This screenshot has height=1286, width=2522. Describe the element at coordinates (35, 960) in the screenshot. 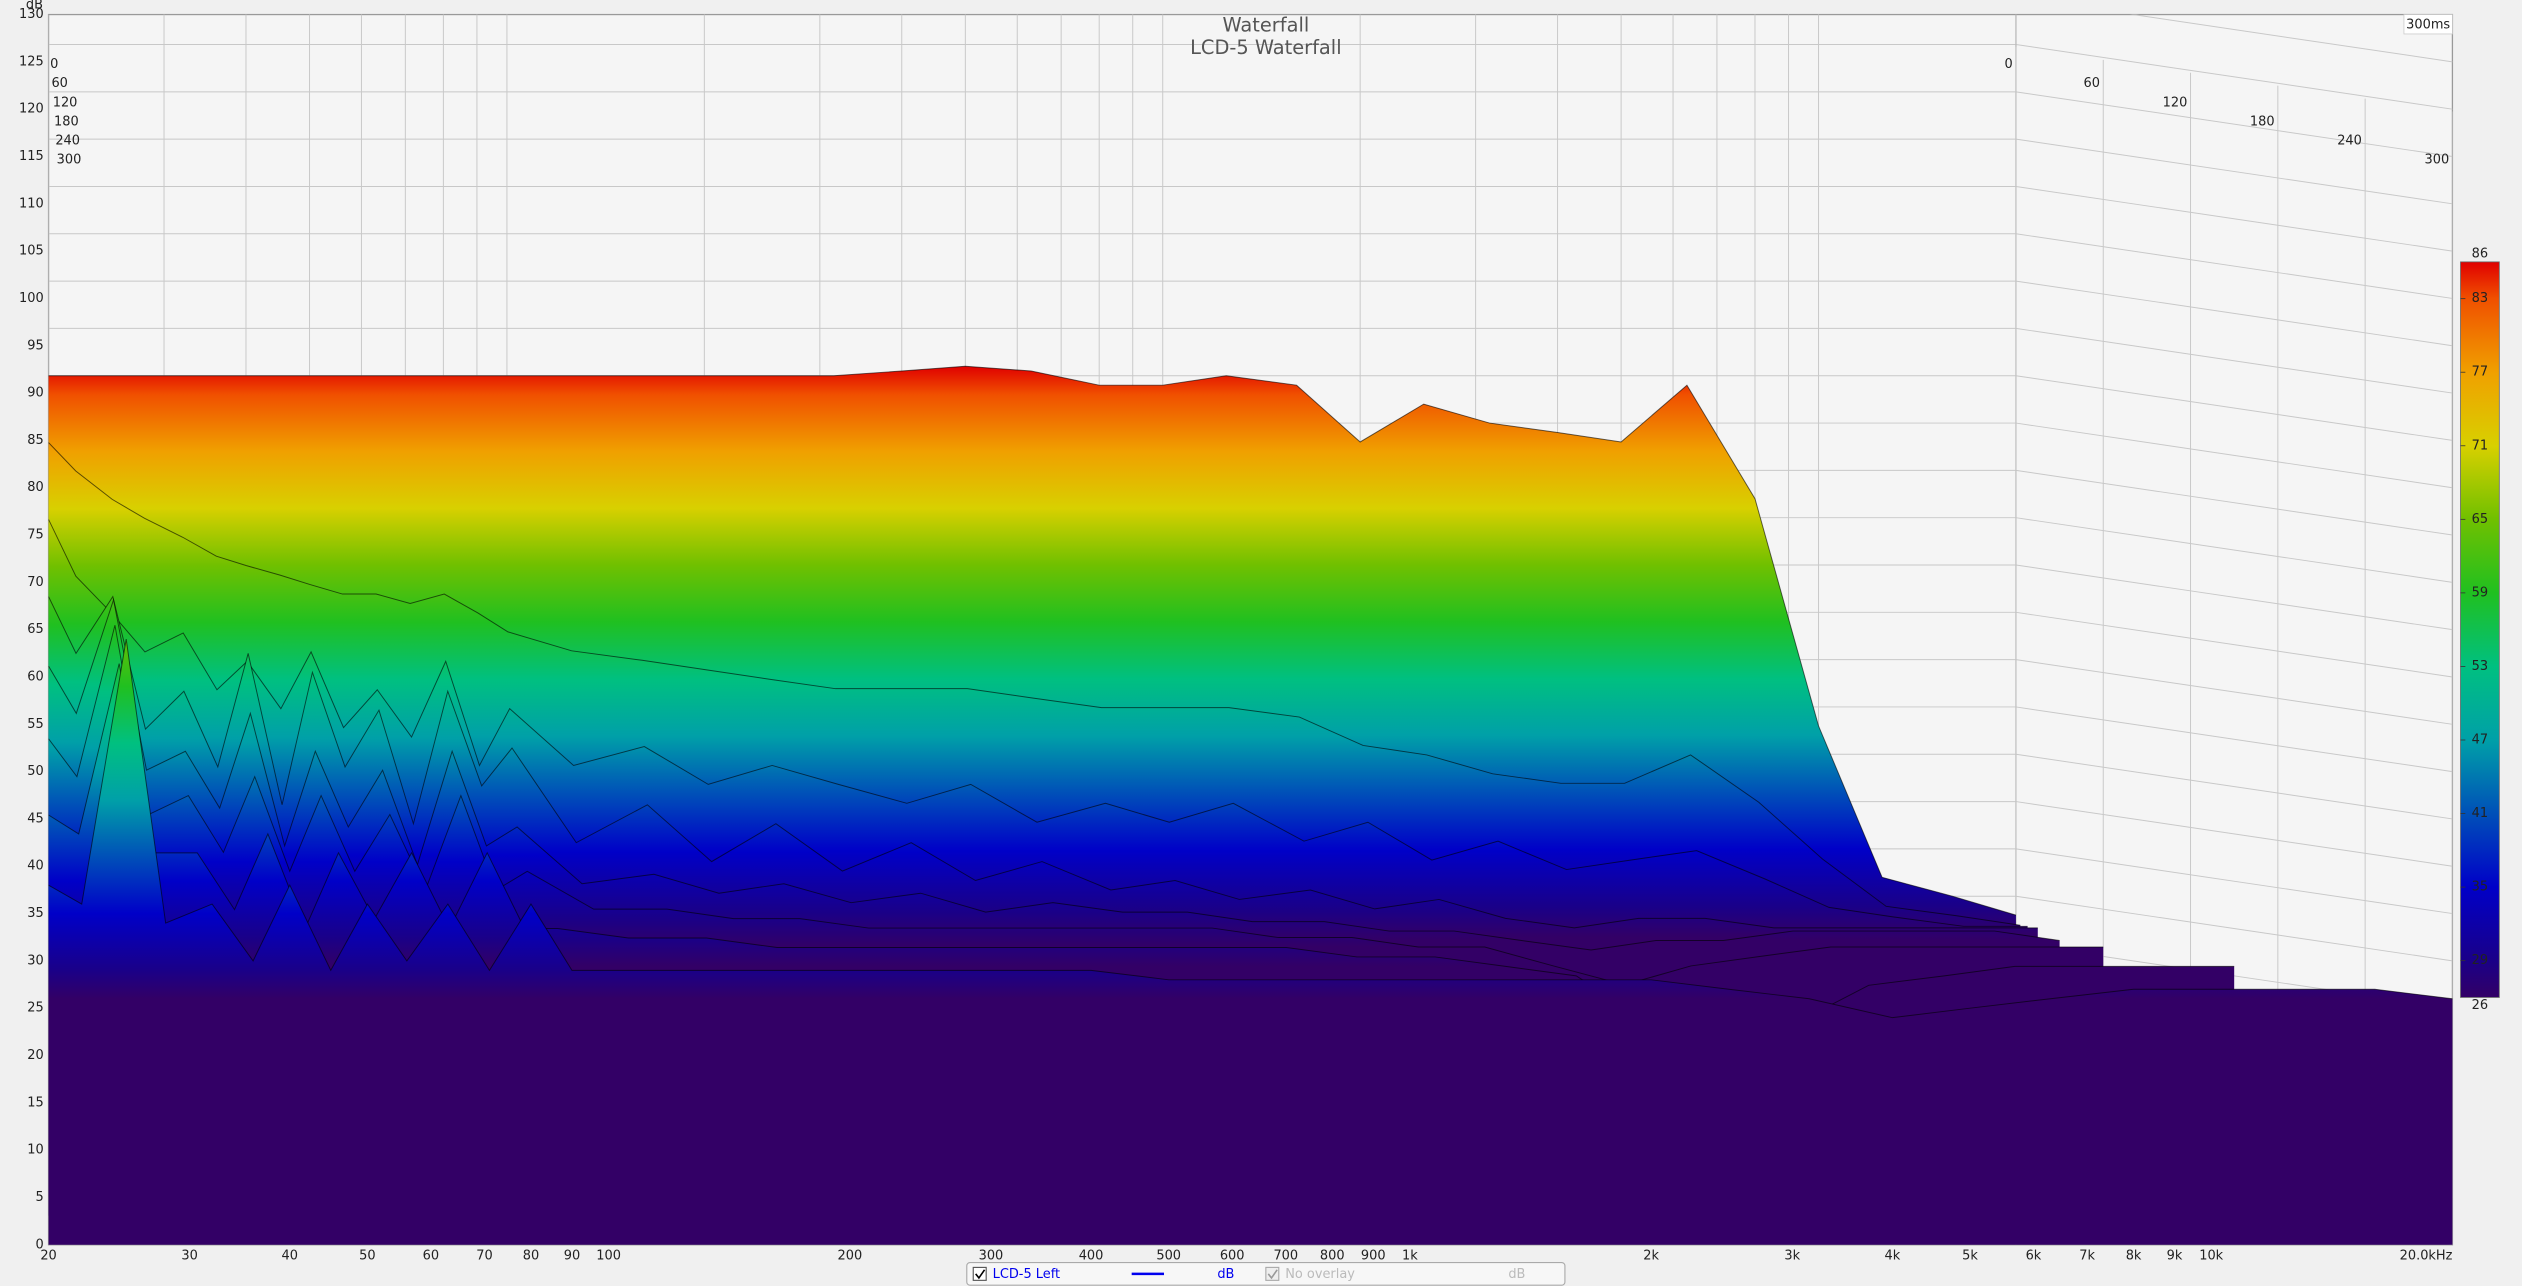

I see `y-tick-label: 30` at that location.